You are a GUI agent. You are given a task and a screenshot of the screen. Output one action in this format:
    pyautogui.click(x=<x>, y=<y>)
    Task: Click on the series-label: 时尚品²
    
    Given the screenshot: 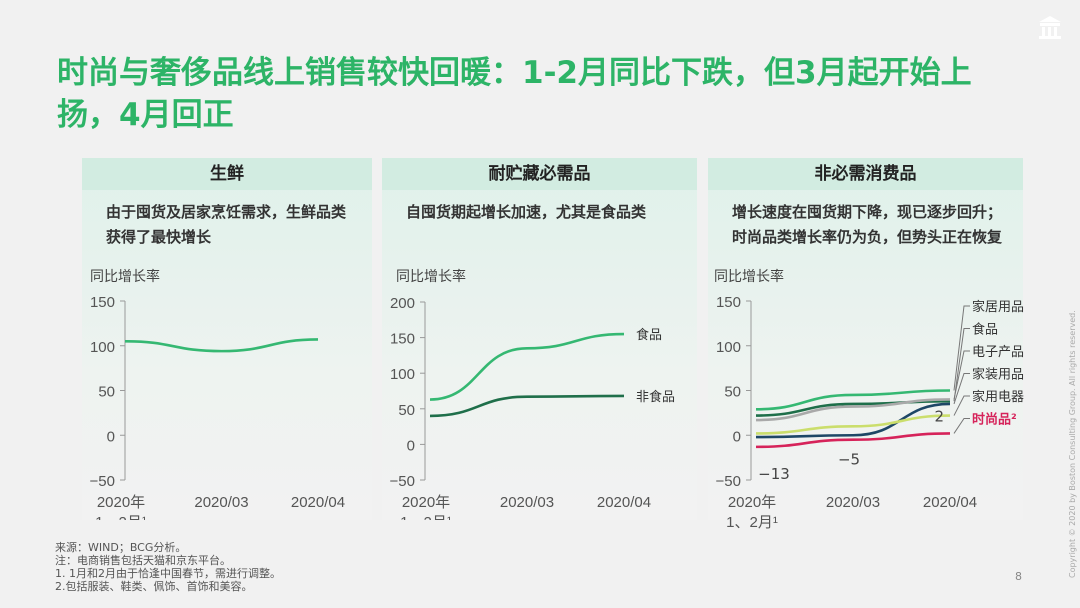 What is the action you would take?
    pyautogui.click(x=994, y=420)
    